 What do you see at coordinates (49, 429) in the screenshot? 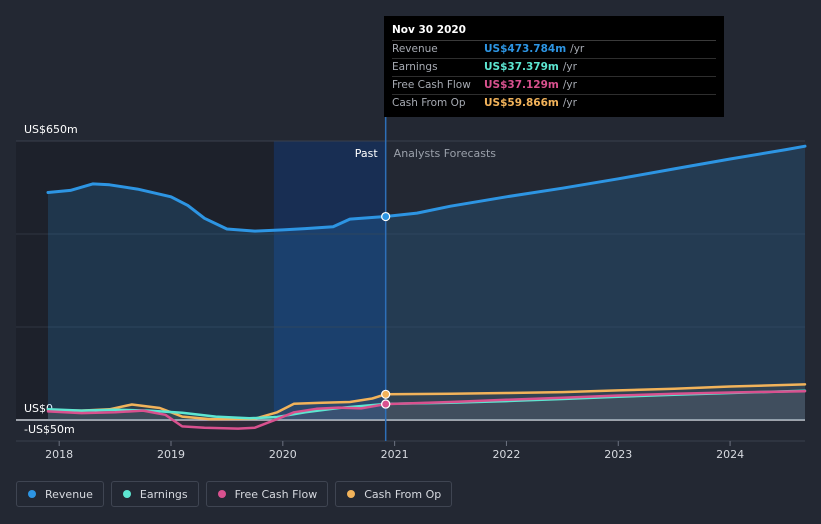
I see `y-tick-label: -US$50m` at bounding box center [49, 429].